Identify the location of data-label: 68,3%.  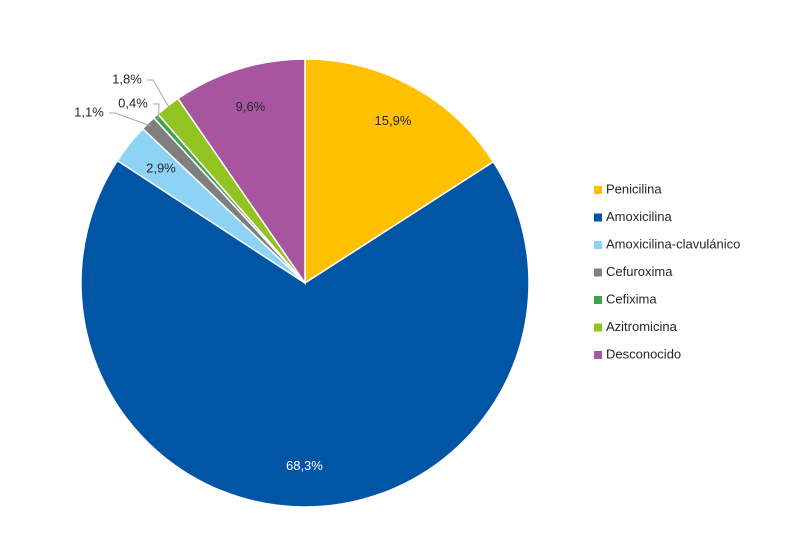
(304, 465).